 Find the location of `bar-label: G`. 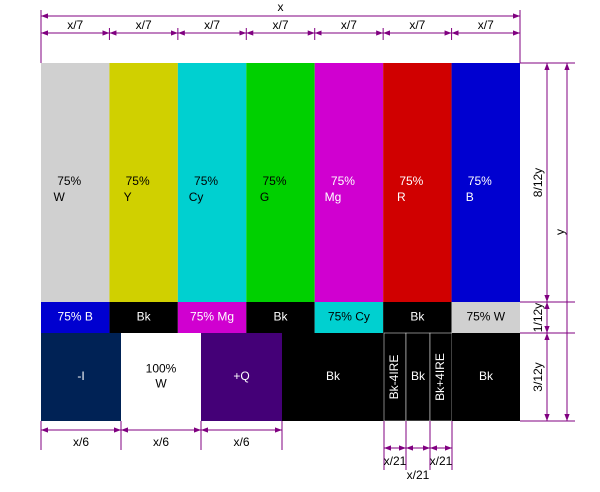

bar-label: G is located at coordinates (264, 197).